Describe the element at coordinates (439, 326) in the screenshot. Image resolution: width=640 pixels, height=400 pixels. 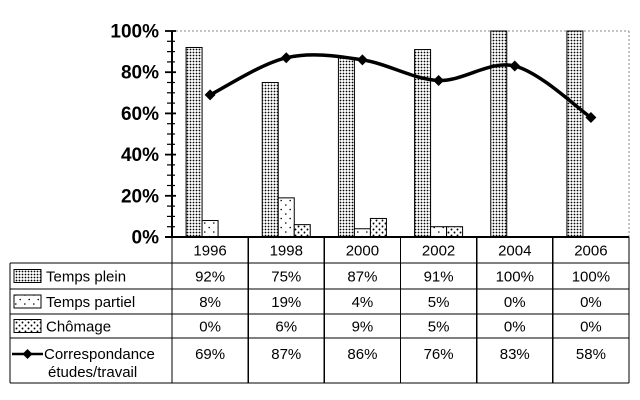
I see `cell-chomage-2002: 5%` at that location.